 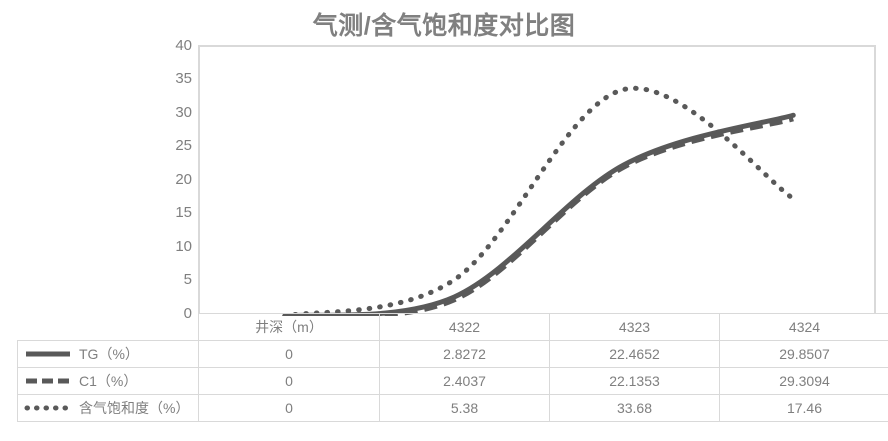 What do you see at coordinates (803, 327) in the screenshot?
I see `table-header-4324: 4324` at bounding box center [803, 327].